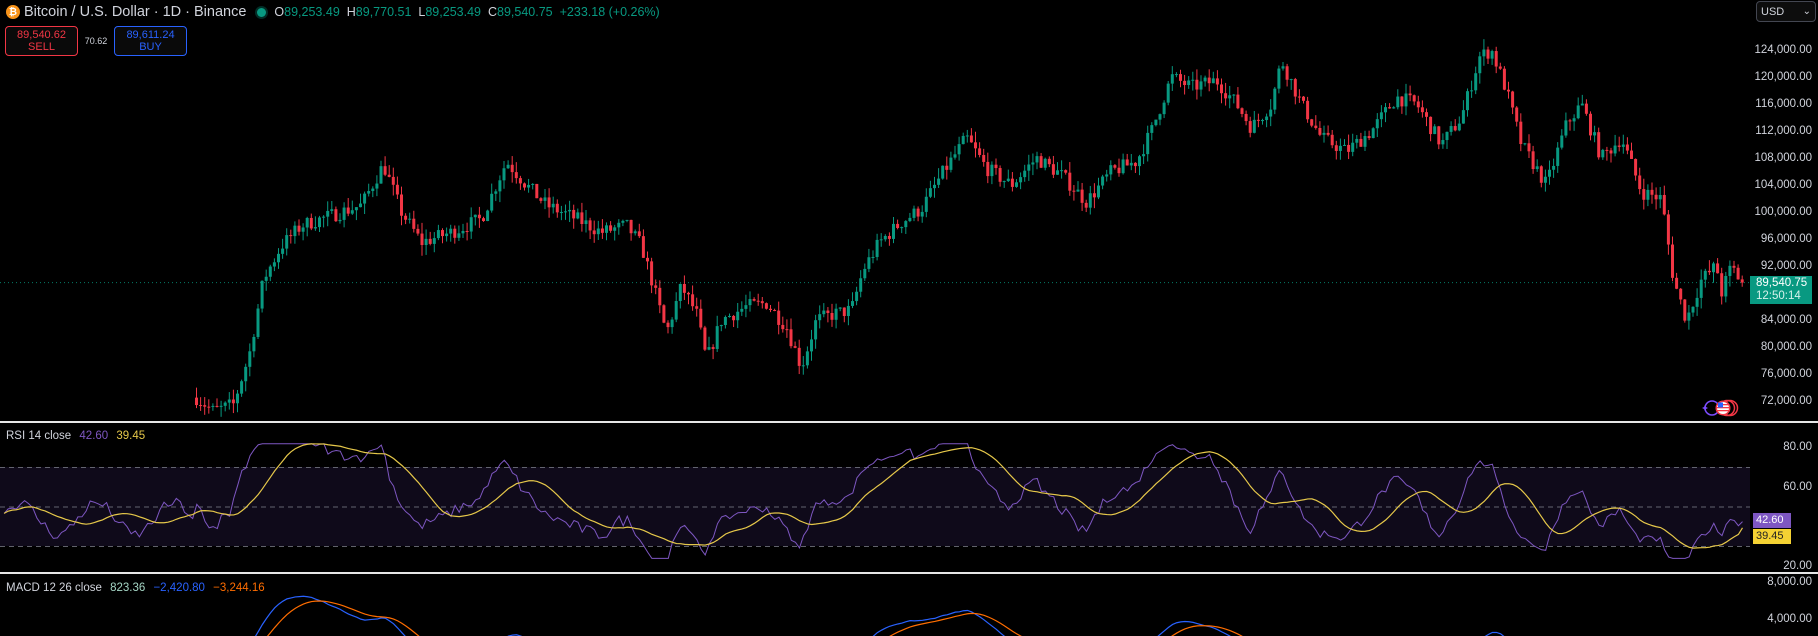 The width and height of the screenshot is (1818, 636). I want to click on rsi-legend: RSI 14 close 42.60 39.45, so click(78, 436).